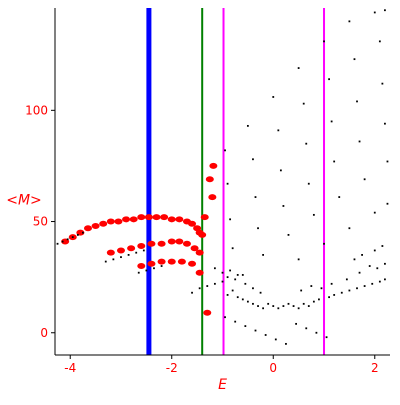  I want to click on x-axis-label: E, so click(222, 385).